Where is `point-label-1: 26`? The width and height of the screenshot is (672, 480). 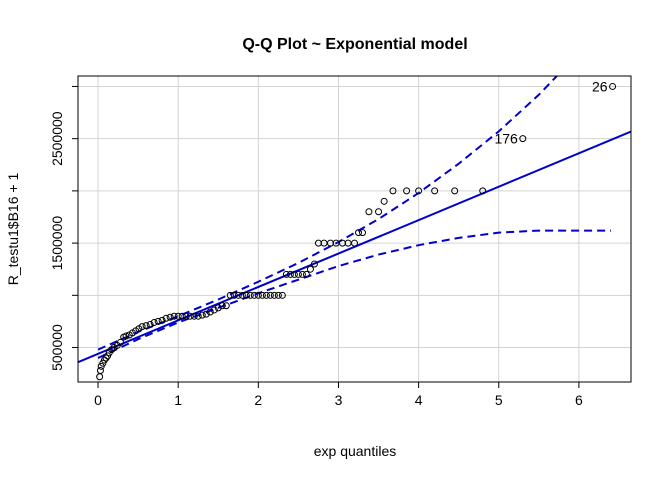
point-label-1: 26 is located at coordinates (600, 86).